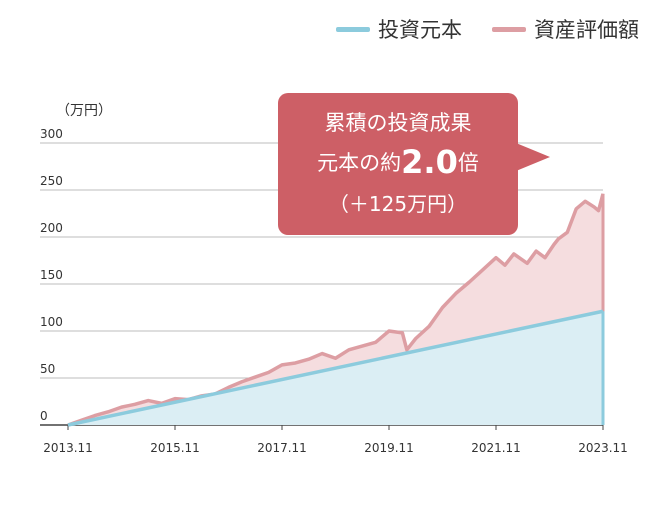 This screenshot has height=531, width=661. What do you see at coordinates (51, 134) in the screenshot?
I see `y-tick-label-300: 300` at bounding box center [51, 134].